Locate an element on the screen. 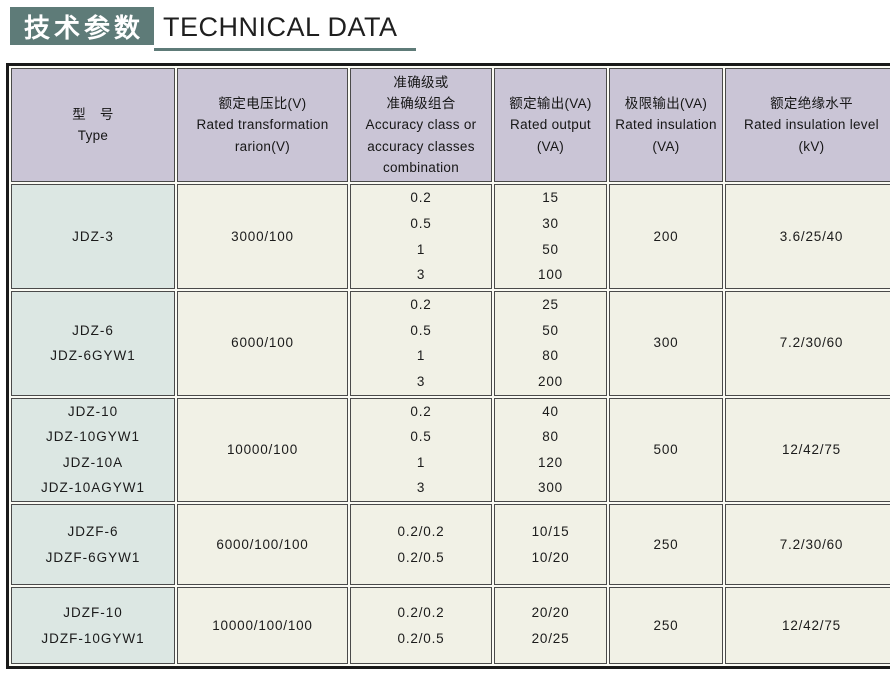  rated-output-cell: 25 50 80 200 is located at coordinates (550, 343).